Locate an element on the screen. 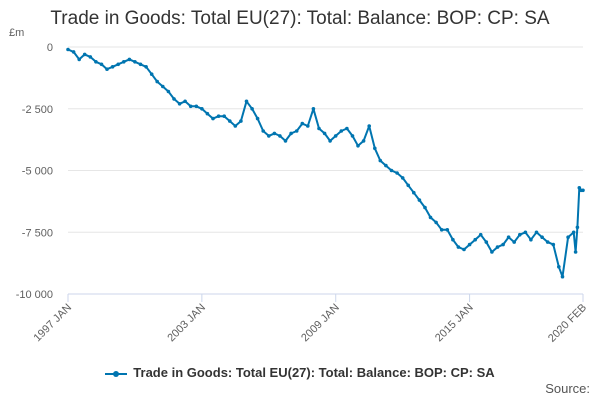  x-axis-tick-labels: 1997 JAN 2003 JAN 2009 JAN 2015 JAN 2020 FEB is located at coordinates (310, 323).